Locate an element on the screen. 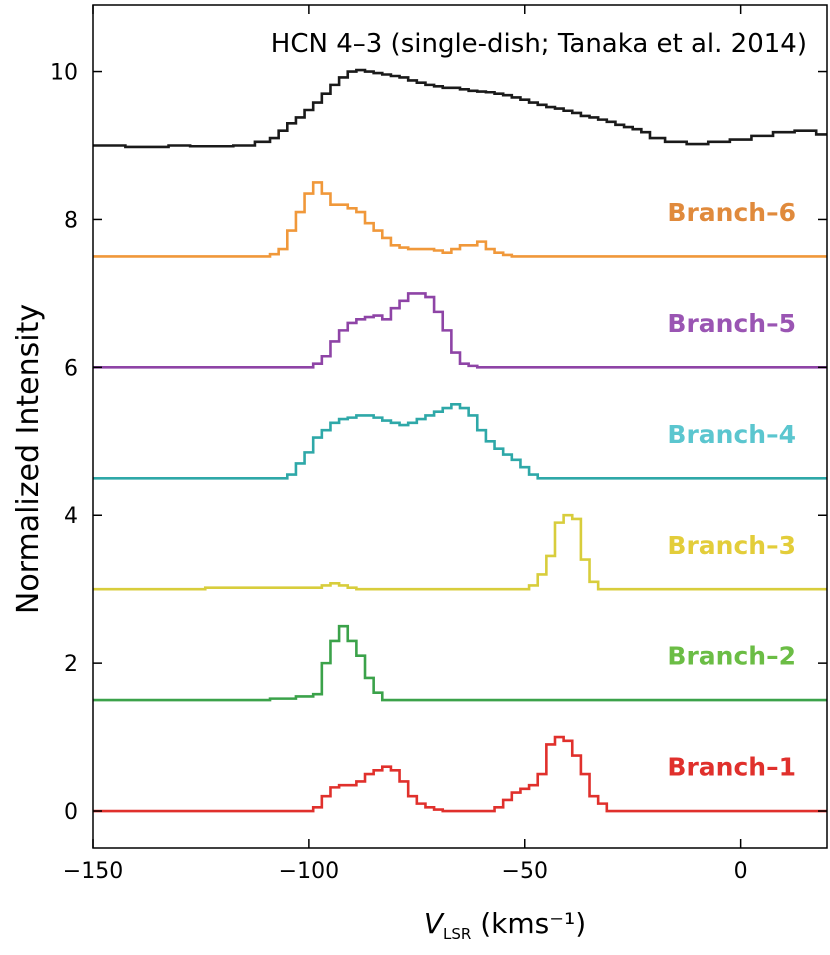 The width and height of the screenshot is (830, 955). x-axis-label: VLSR (kms⁻¹) is located at coordinates (505, 925).